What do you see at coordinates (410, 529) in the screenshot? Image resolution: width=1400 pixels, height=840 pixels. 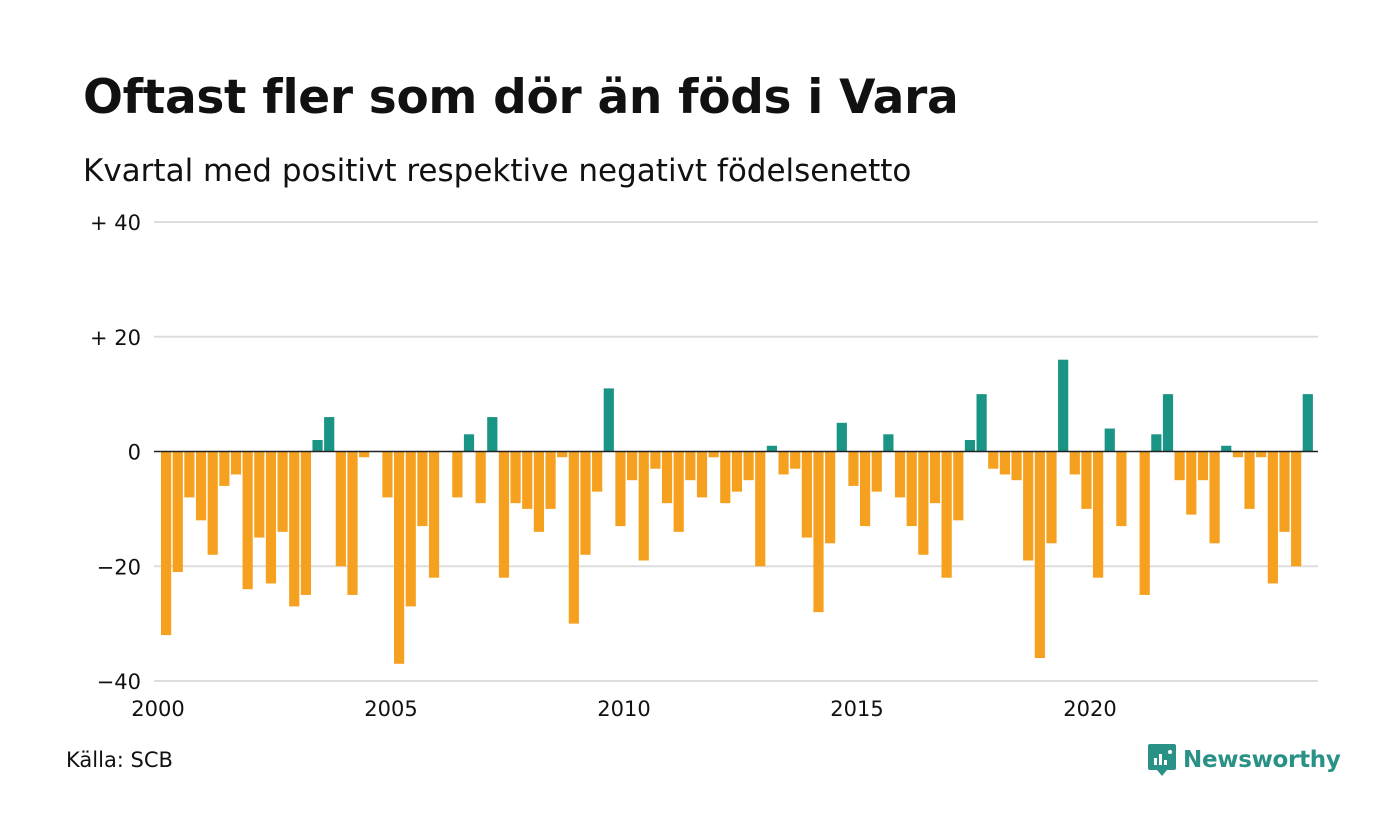 I see `bar-q22` at bounding box center [410, 529].